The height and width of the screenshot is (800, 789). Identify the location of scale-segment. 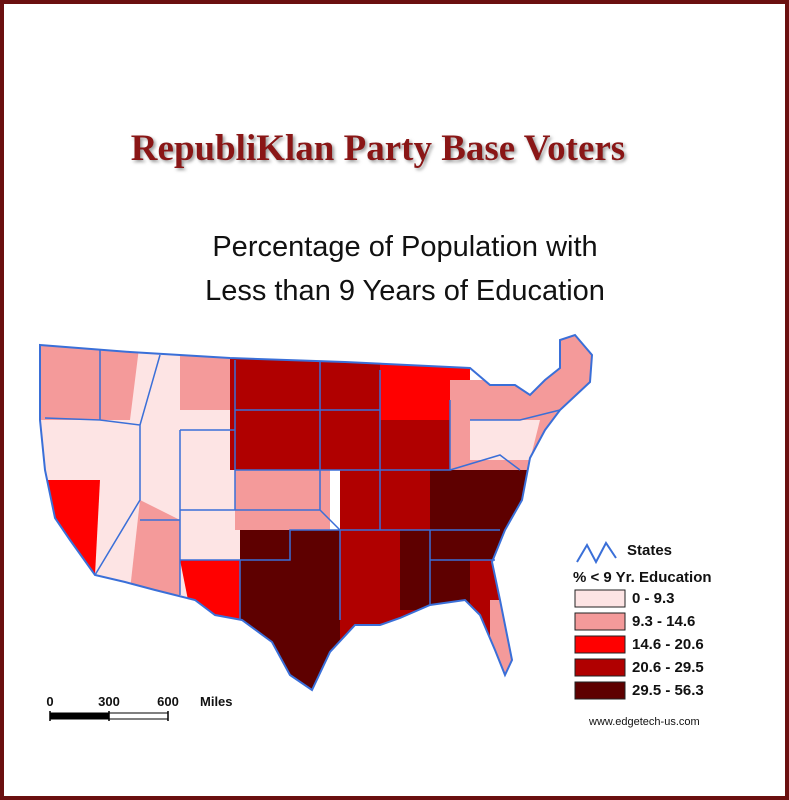
(79, 716).